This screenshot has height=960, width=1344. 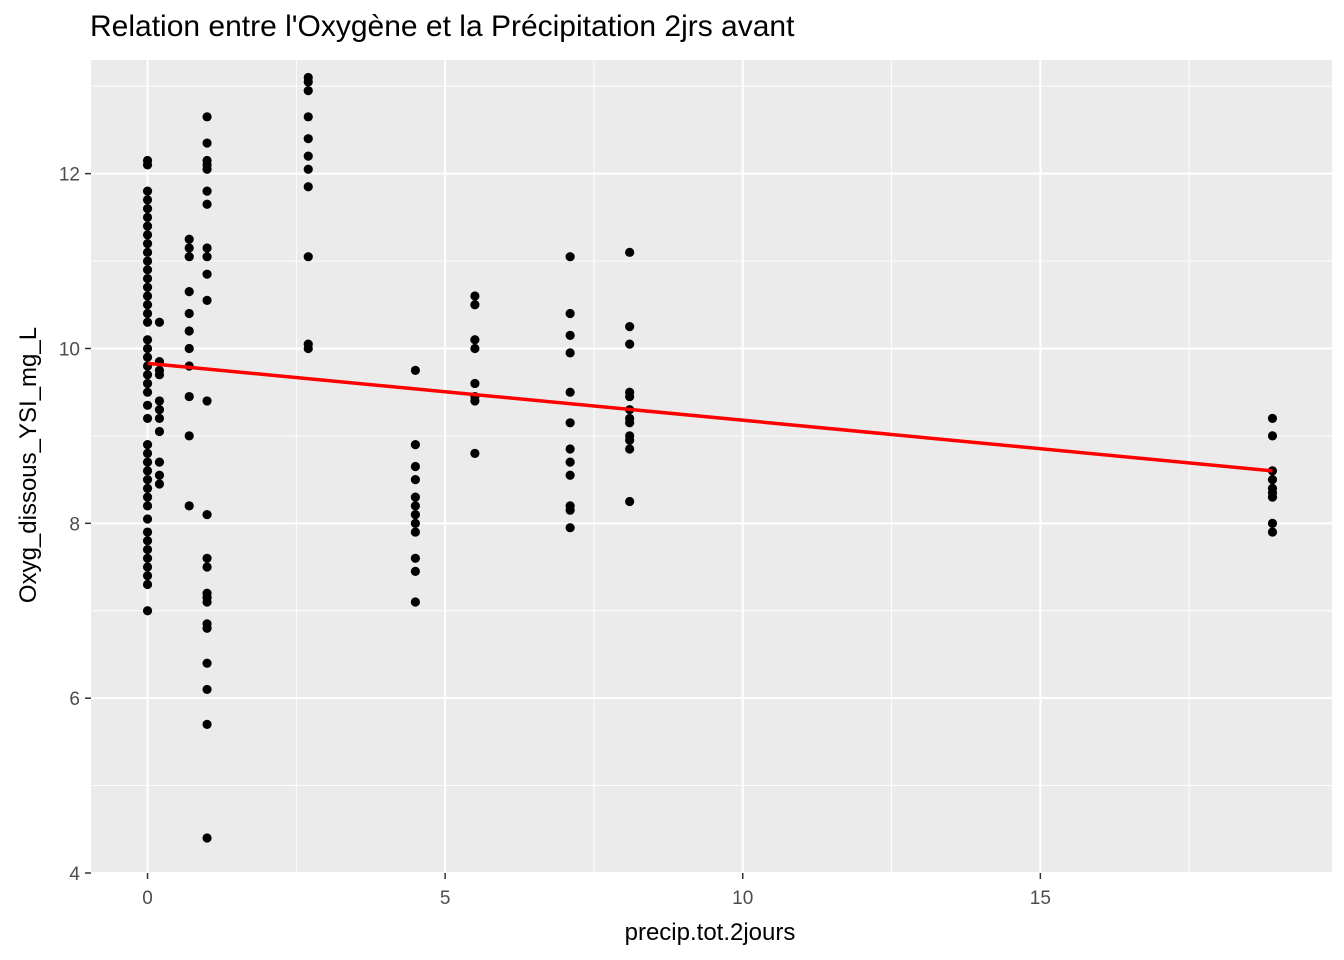 What do you see at coordinates (74, 524) in the screenshot?
I see `y-tick-label: 8` at bounding box center [74, 524].